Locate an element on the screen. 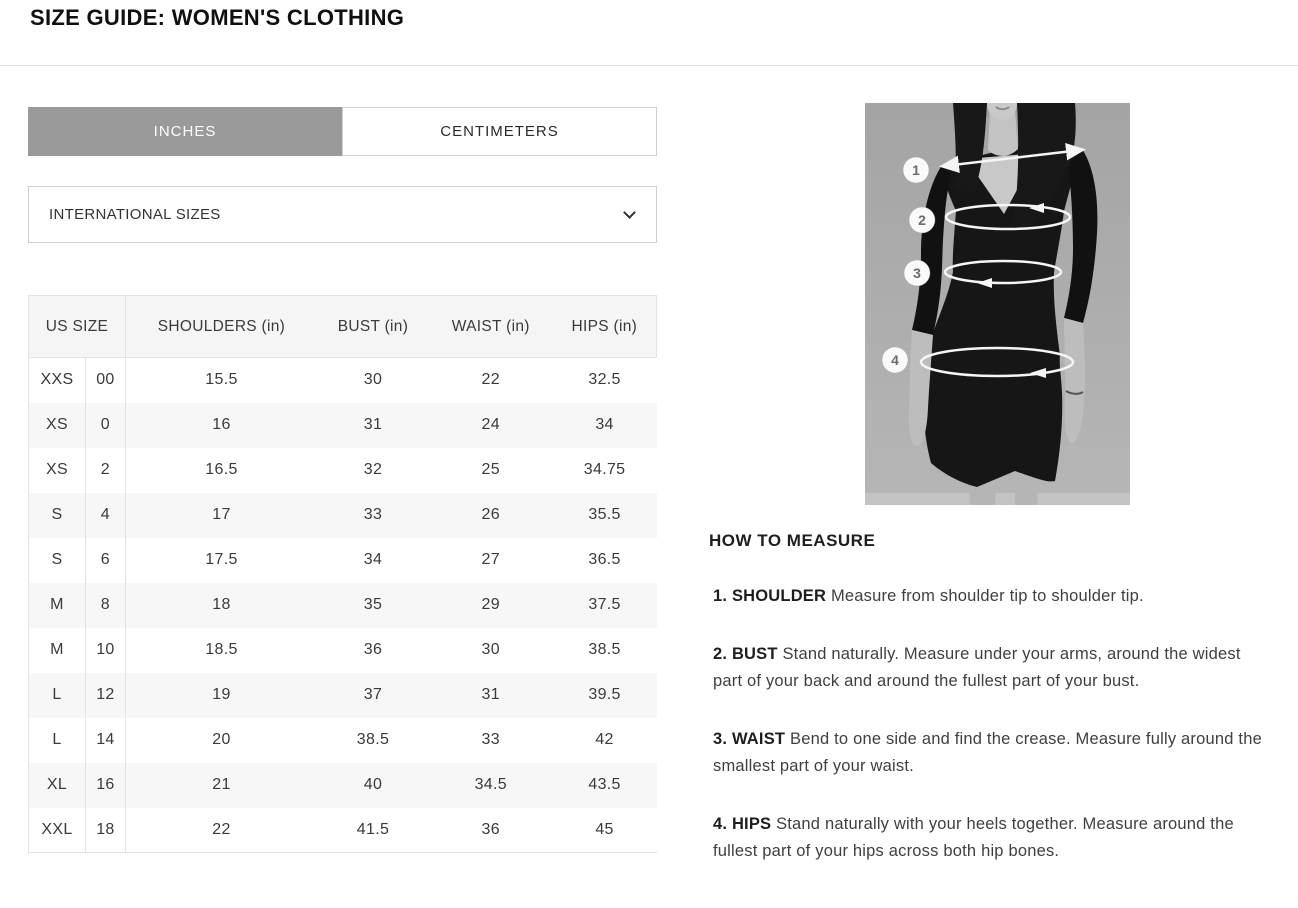  header-hips: HIPS (in) is located at coordinates (604, 326).